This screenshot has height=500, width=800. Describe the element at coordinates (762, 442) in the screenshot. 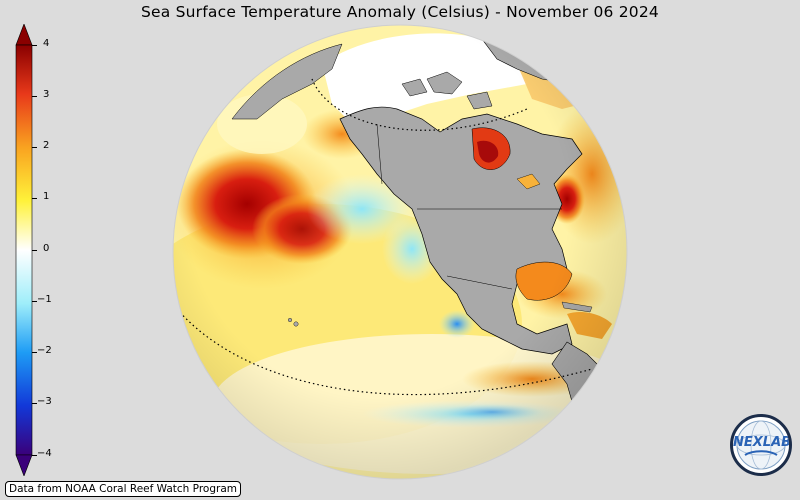

I see `logo-text: NEXLAB` at that location.